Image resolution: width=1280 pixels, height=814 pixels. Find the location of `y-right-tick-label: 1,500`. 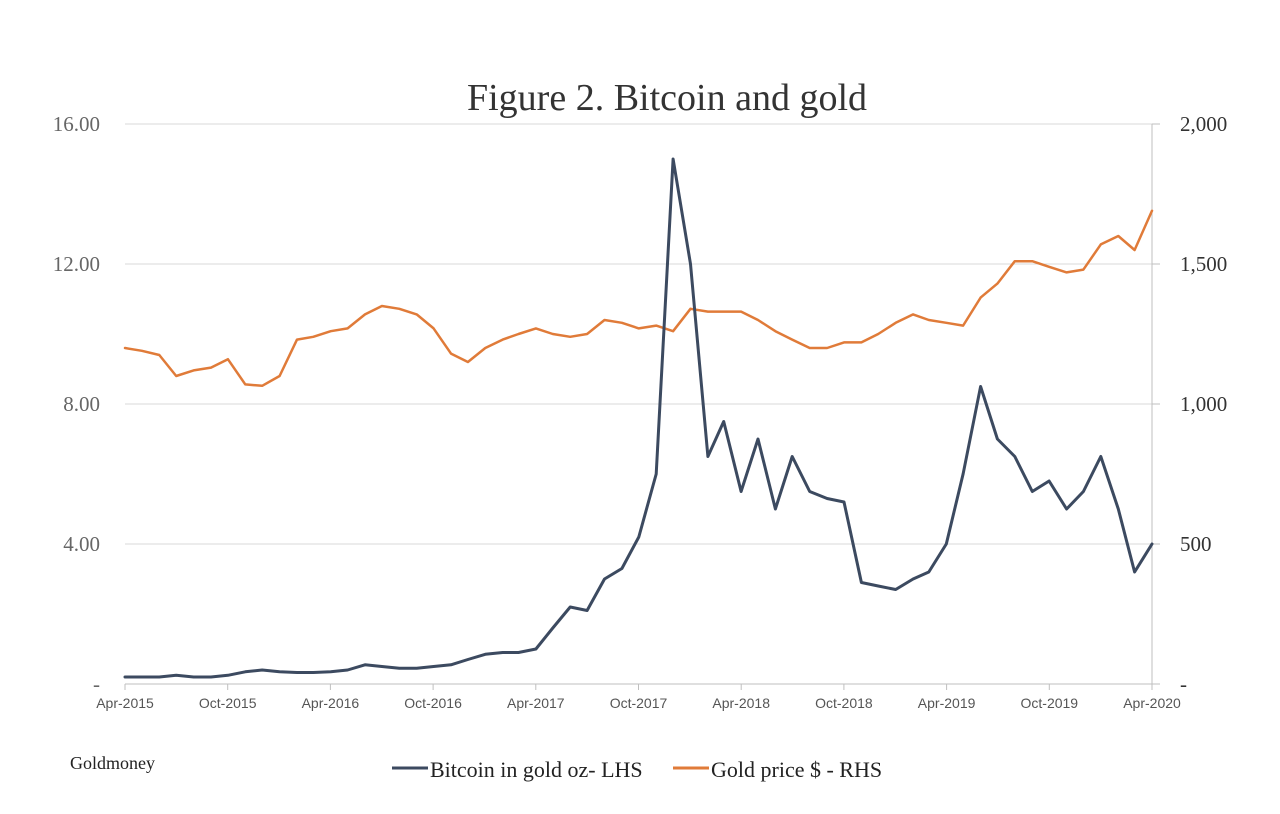

y-right-tick-label: 1,500 is located at coordinates (1203, 264).